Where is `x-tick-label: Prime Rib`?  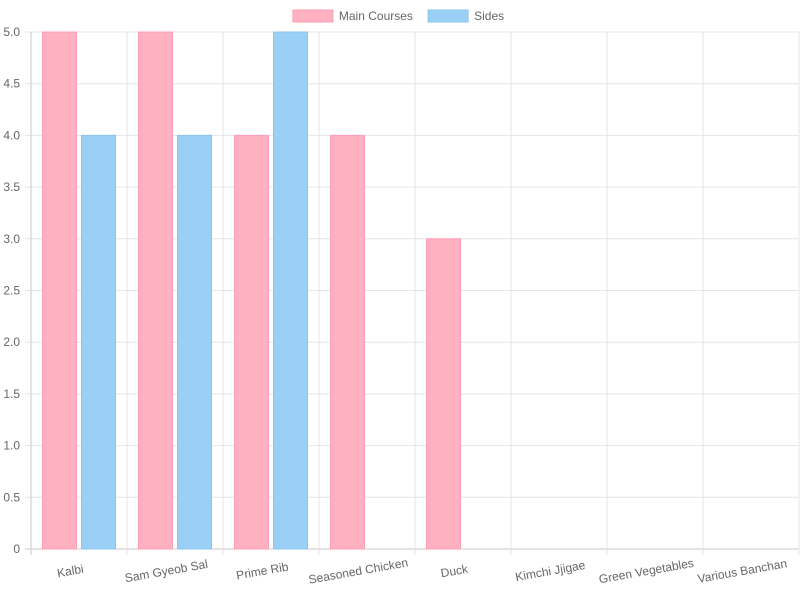 x-tick-label: Prime Rib is located at coordinates (262, 571).